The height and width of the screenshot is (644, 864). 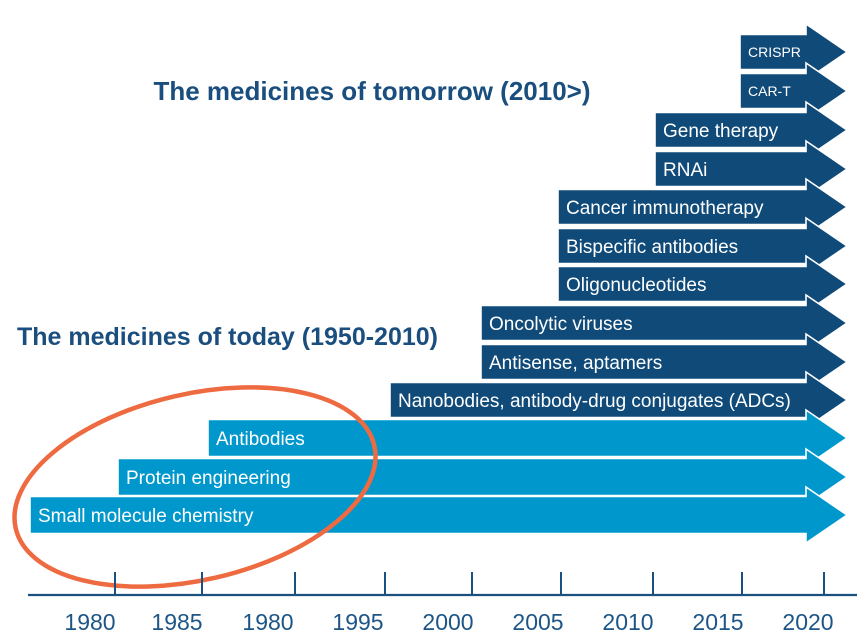 What do you see at coordinates (717, 622) in the screenshot?
I see `axis-year-label: 2015` at bounding box center [717, 622].